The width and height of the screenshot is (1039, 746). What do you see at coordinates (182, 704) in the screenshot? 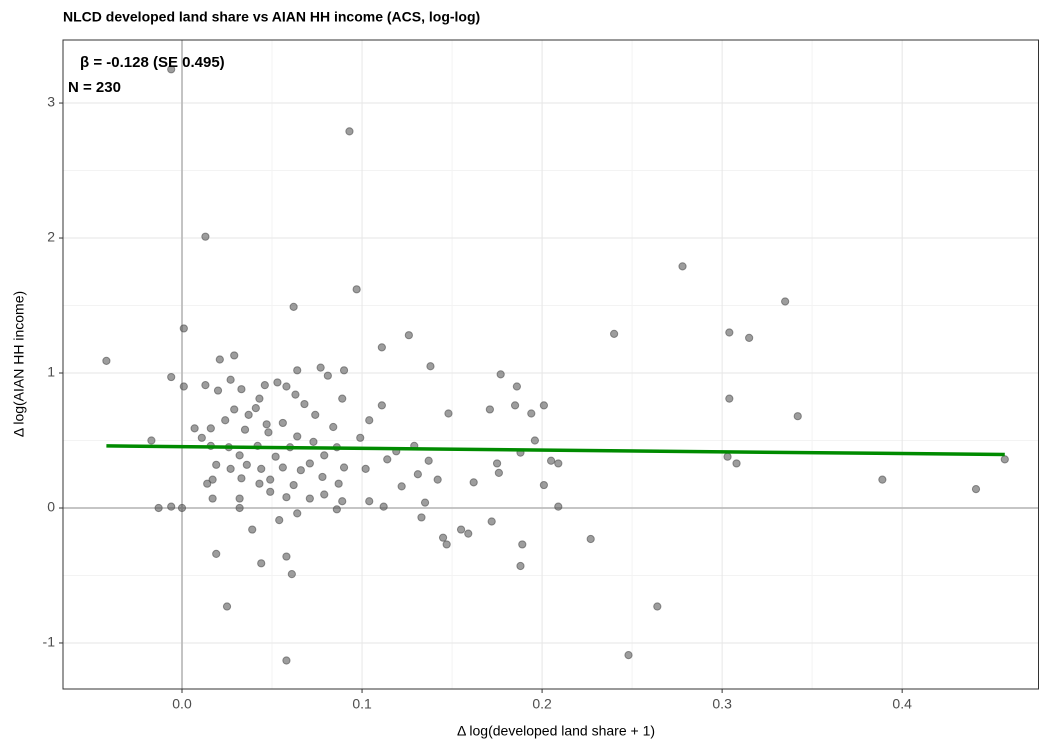
I see `x-tick-label: 0.0` at bounding box center [182, 704].